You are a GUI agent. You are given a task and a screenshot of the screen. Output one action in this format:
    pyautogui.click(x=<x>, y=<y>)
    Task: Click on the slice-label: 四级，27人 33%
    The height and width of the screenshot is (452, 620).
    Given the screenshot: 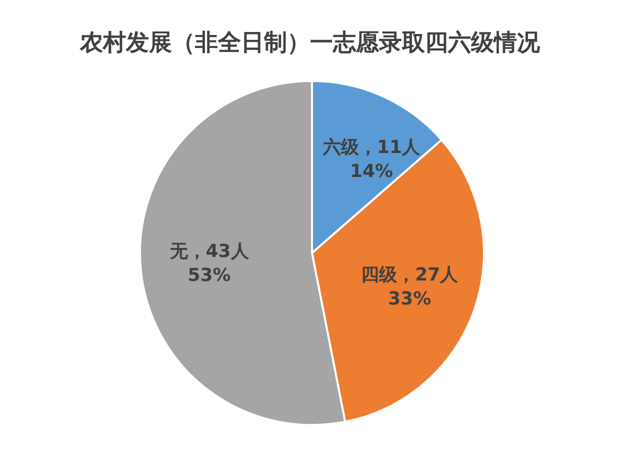 What is the action you would take?
    pyautogui.click(x=410, y=287)
    